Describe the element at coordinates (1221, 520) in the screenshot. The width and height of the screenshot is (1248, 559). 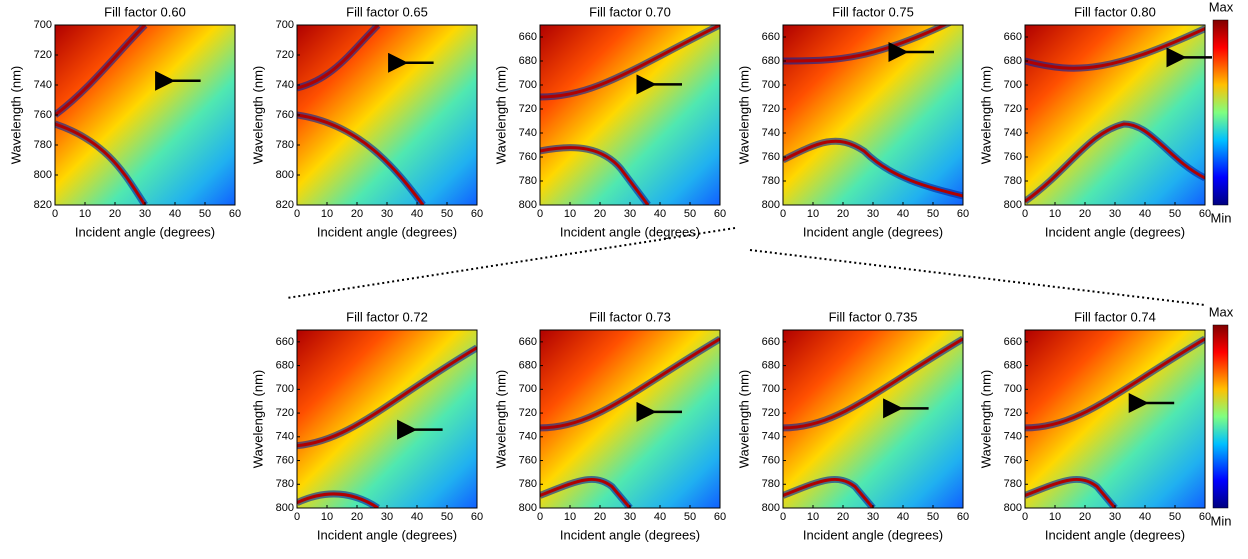
I see `colorbar-min-label: Min` at that location.